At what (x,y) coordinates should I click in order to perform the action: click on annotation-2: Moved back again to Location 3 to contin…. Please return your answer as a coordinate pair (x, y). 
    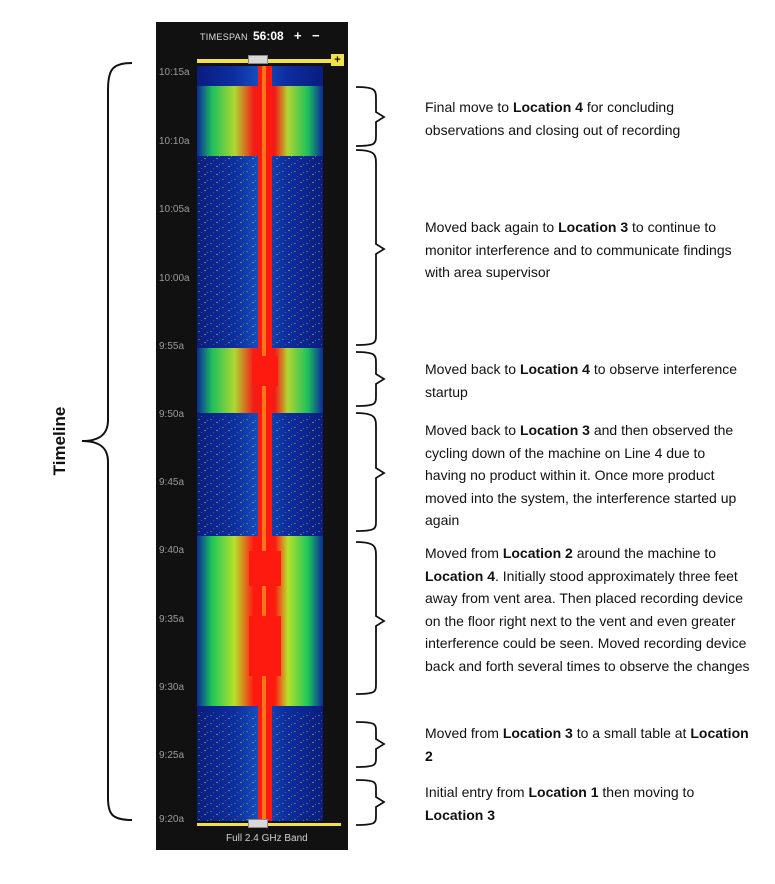
    Looking at the image, I should click on (587, 250).